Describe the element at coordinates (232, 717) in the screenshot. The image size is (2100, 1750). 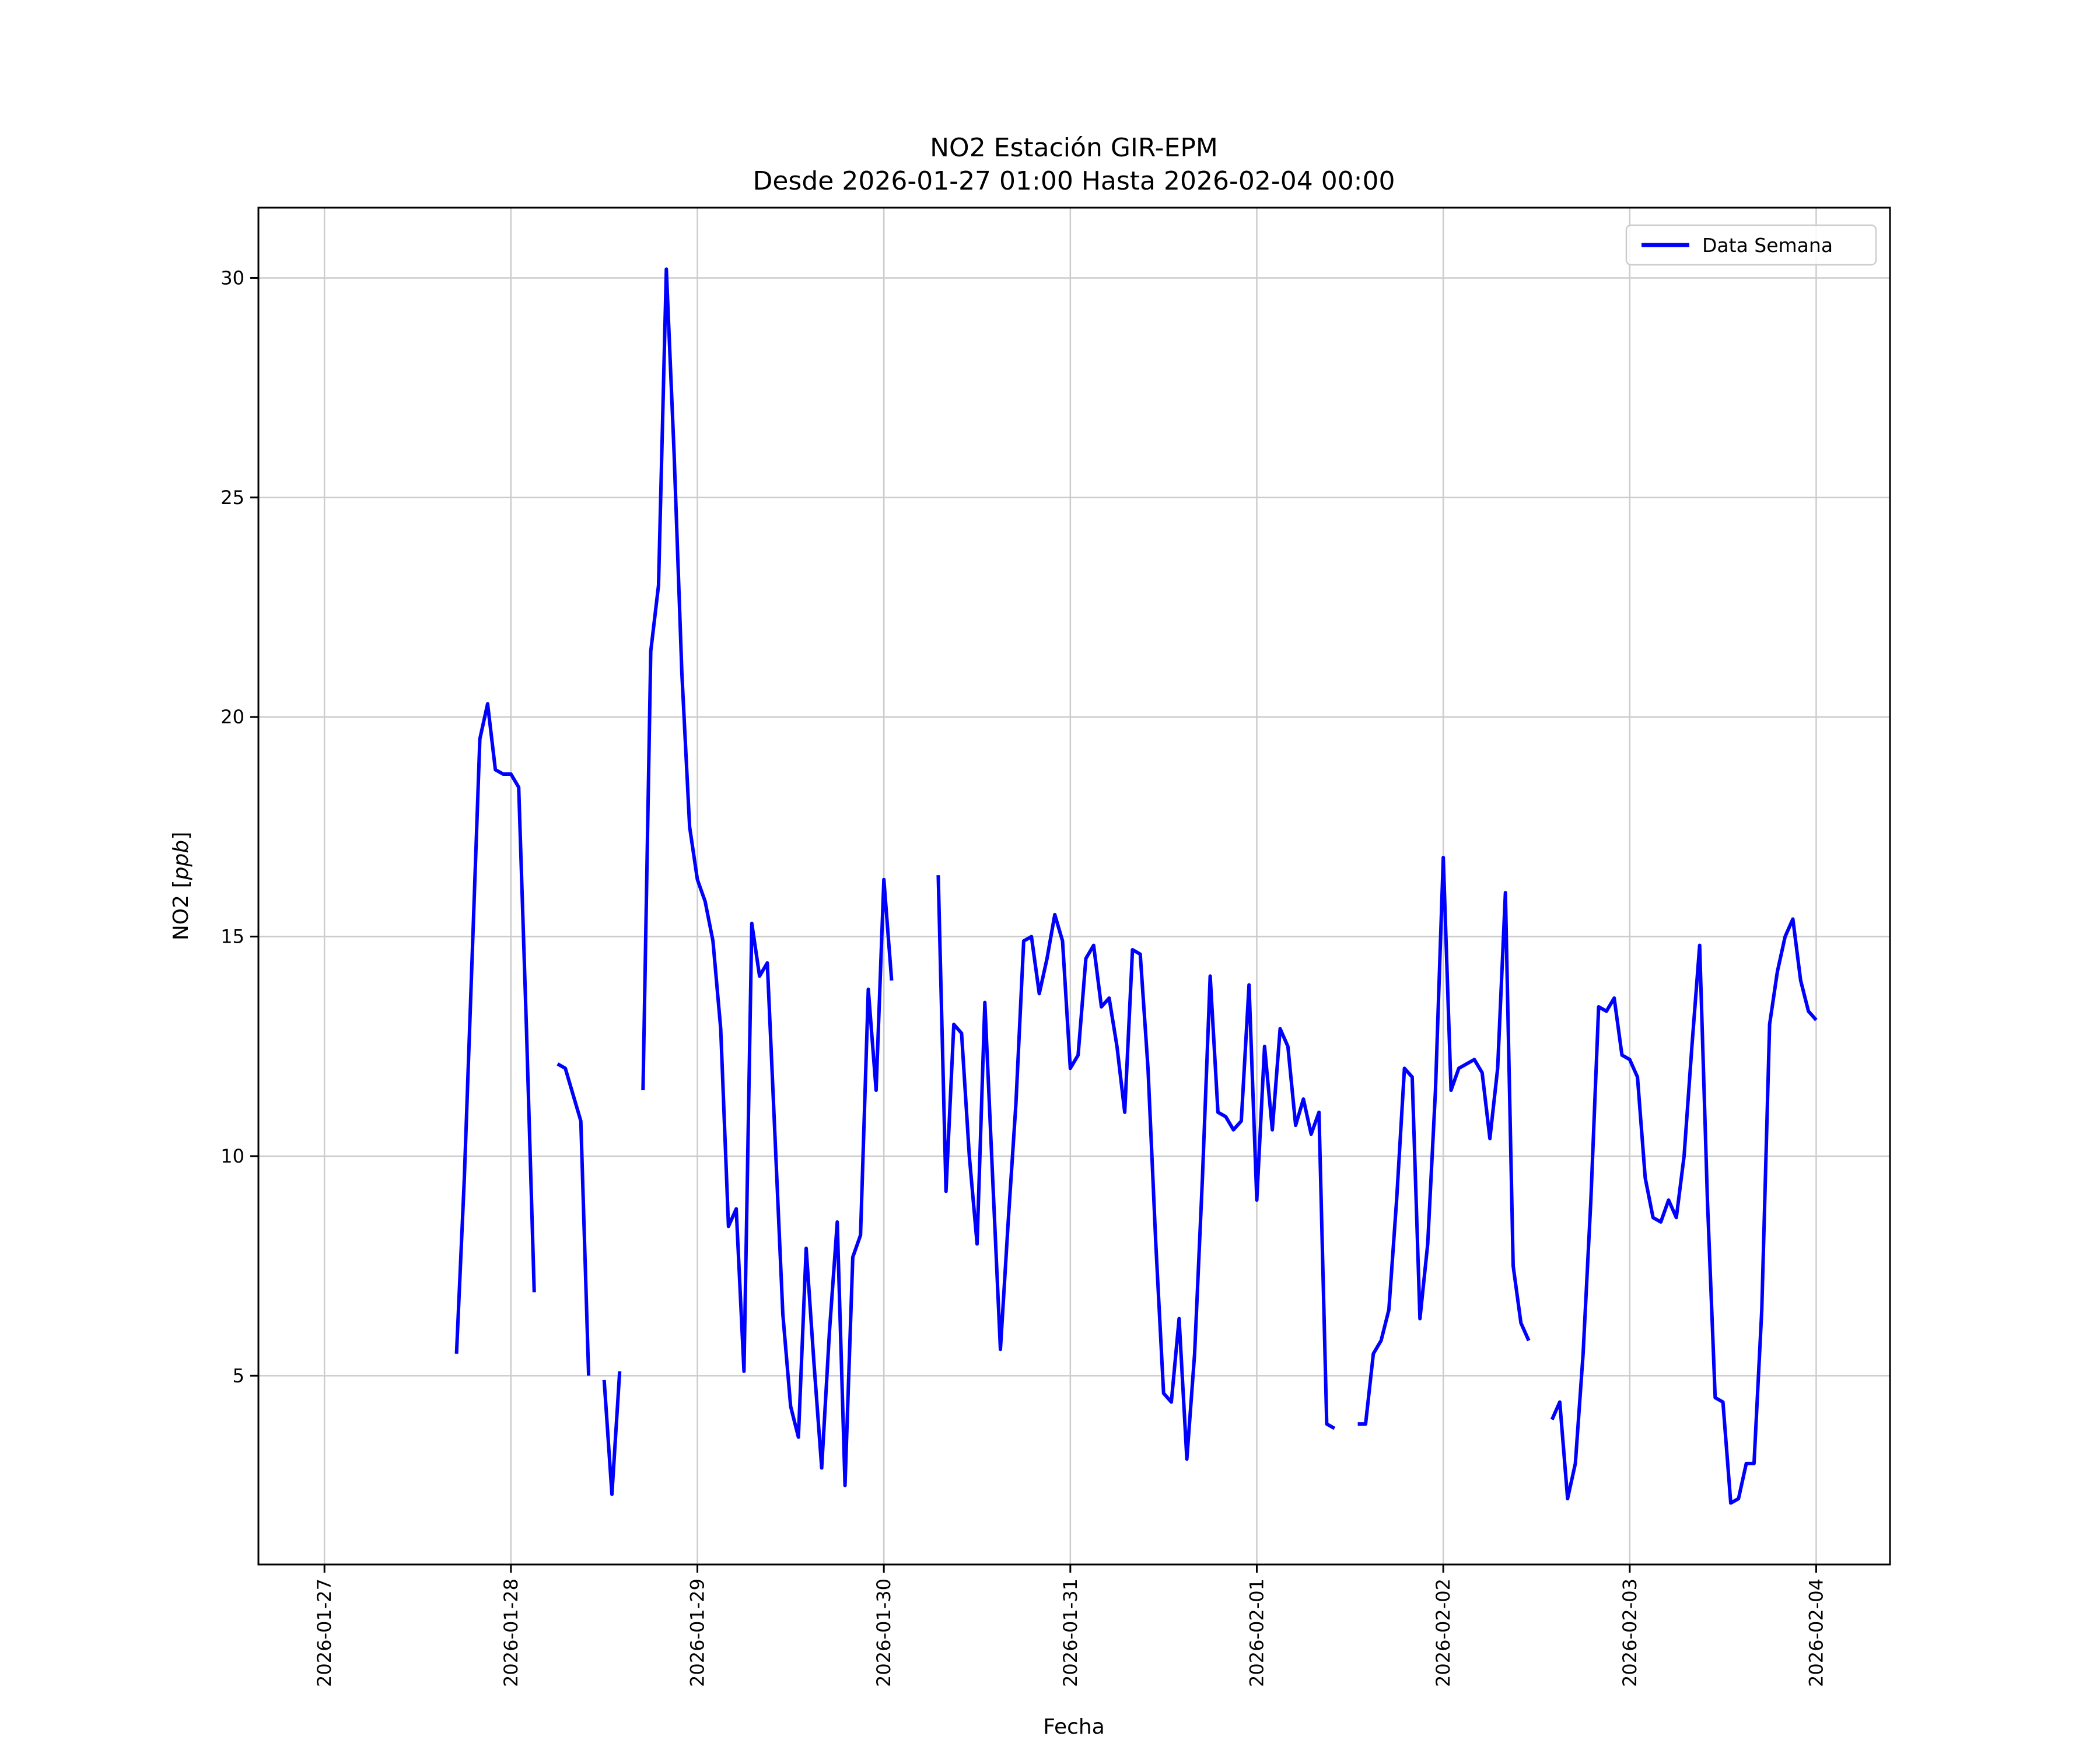
I see `y-tick-label: 20` at that location.